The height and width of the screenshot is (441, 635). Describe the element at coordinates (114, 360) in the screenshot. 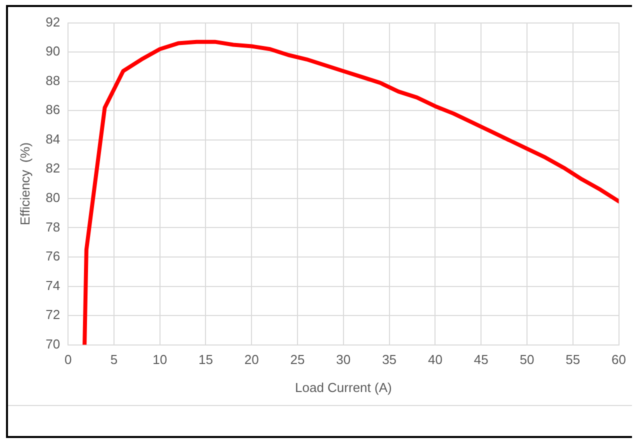

I see `x-tick-label: 5` at that location.